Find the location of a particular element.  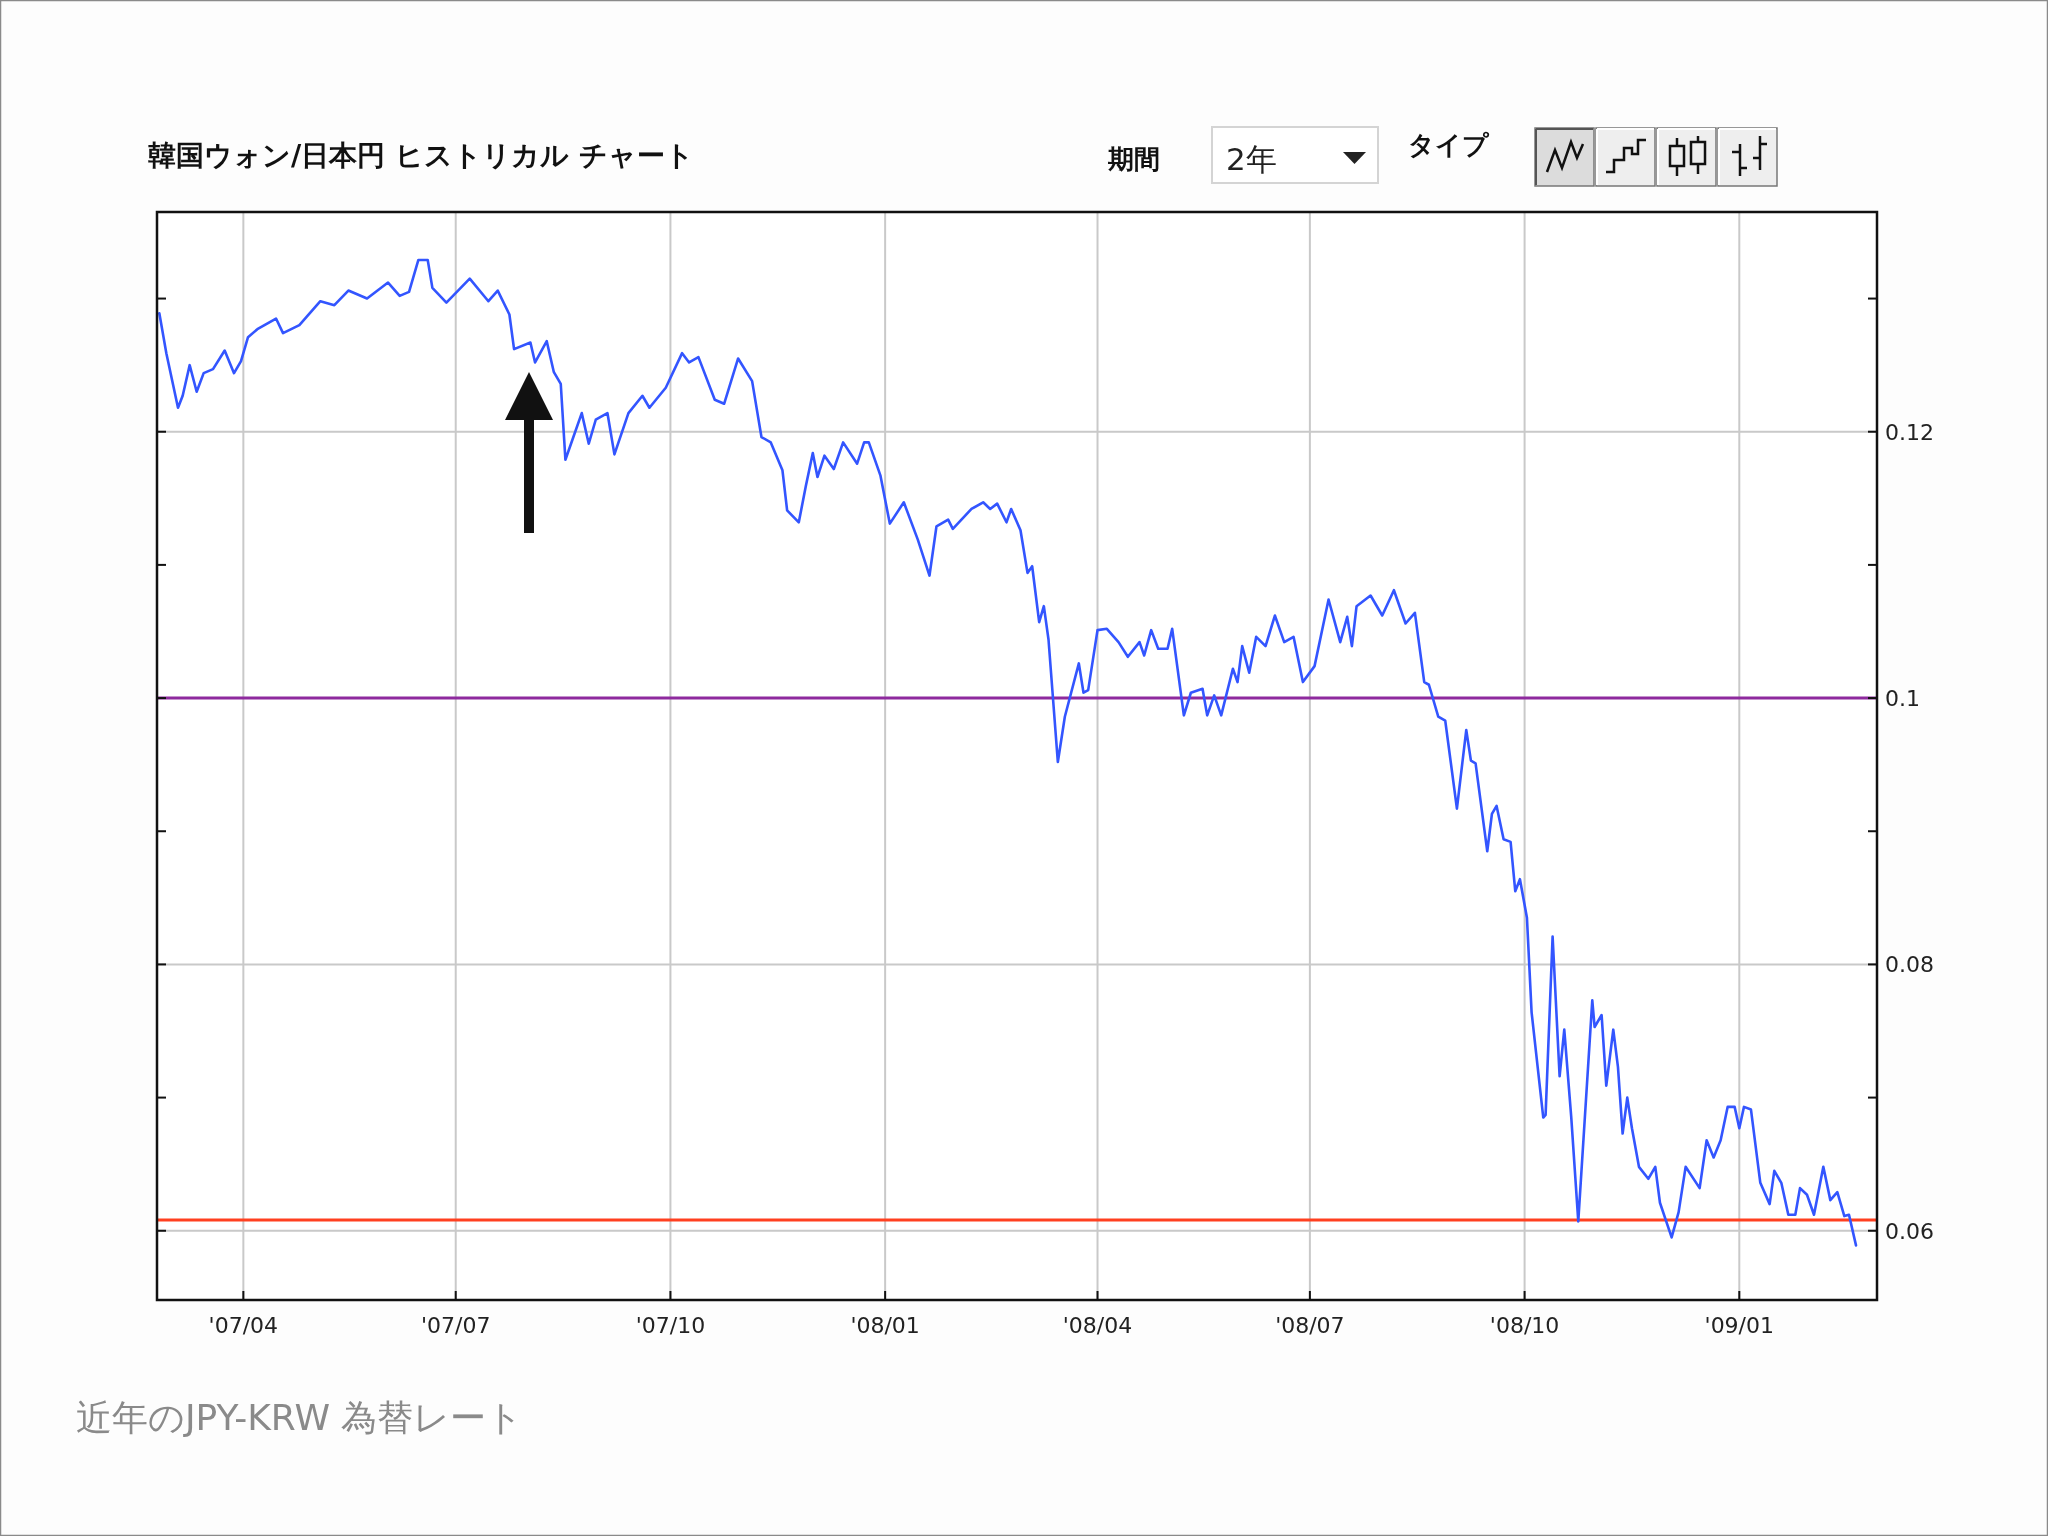

x-tick-label: '08/01 is located at coordinates (885, 1325).